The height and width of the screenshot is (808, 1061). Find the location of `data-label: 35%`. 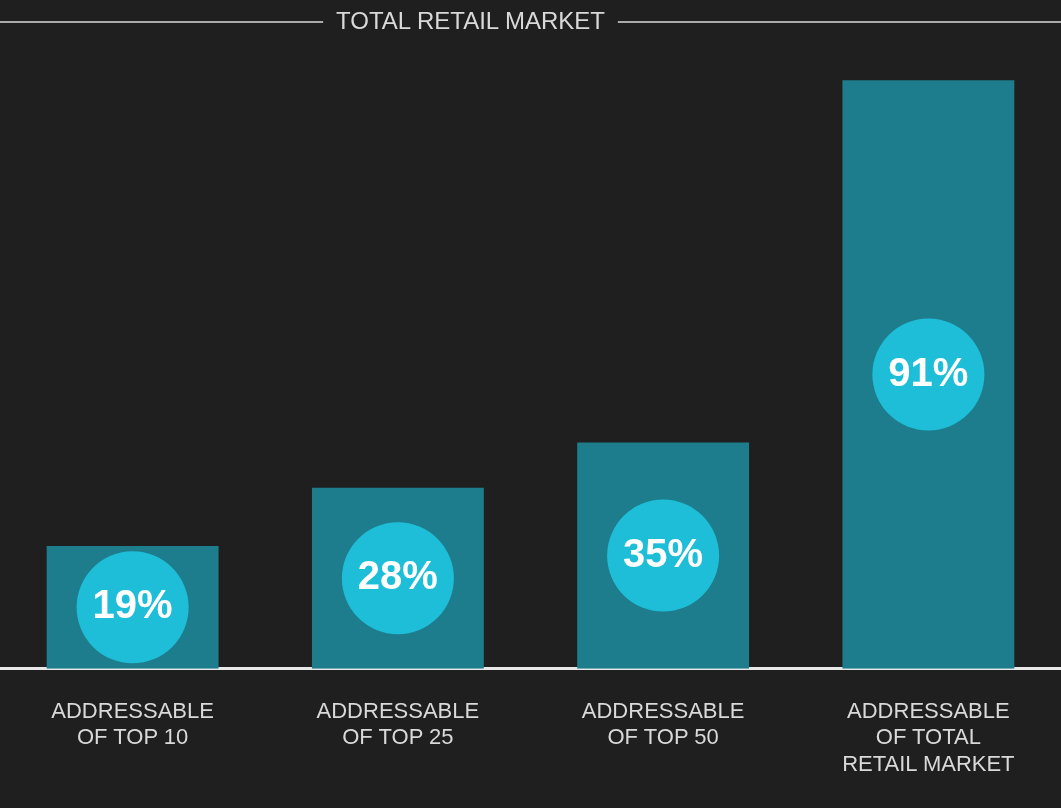

data-label: 35% is located at coordinates (663, 552).